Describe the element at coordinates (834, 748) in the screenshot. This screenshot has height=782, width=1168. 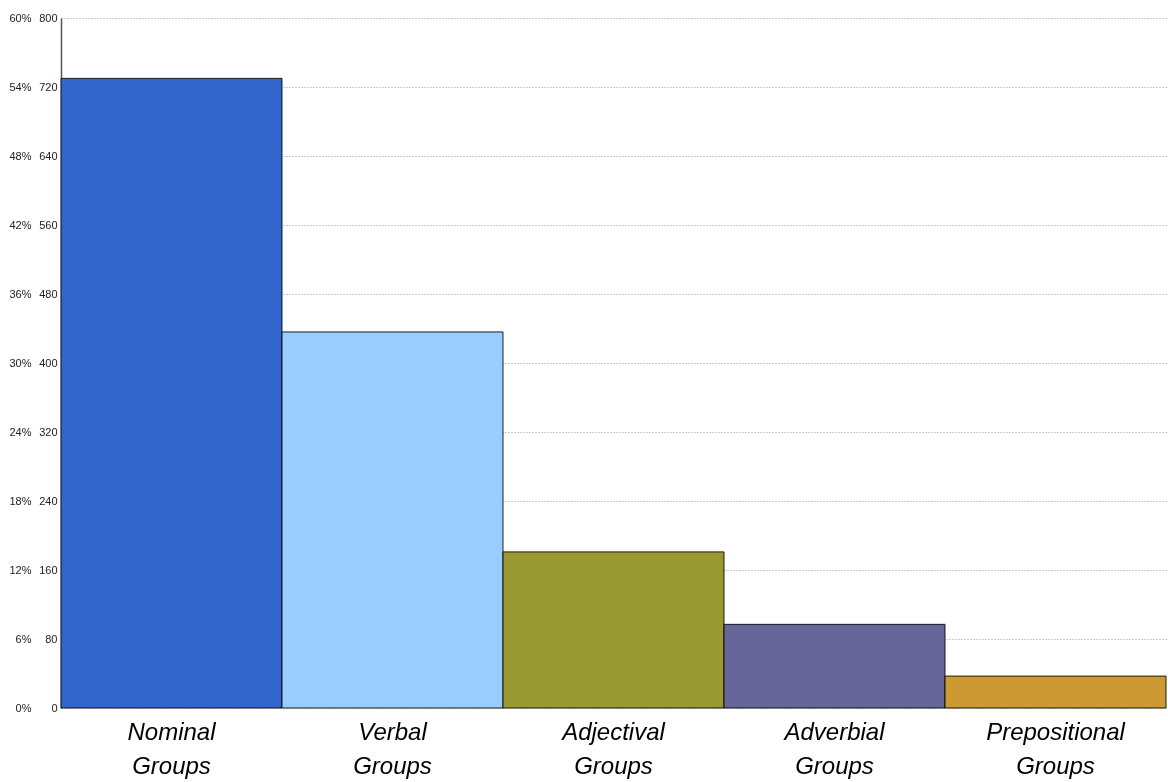
I see `x-tick-label: Adverbial Groups` at that location.